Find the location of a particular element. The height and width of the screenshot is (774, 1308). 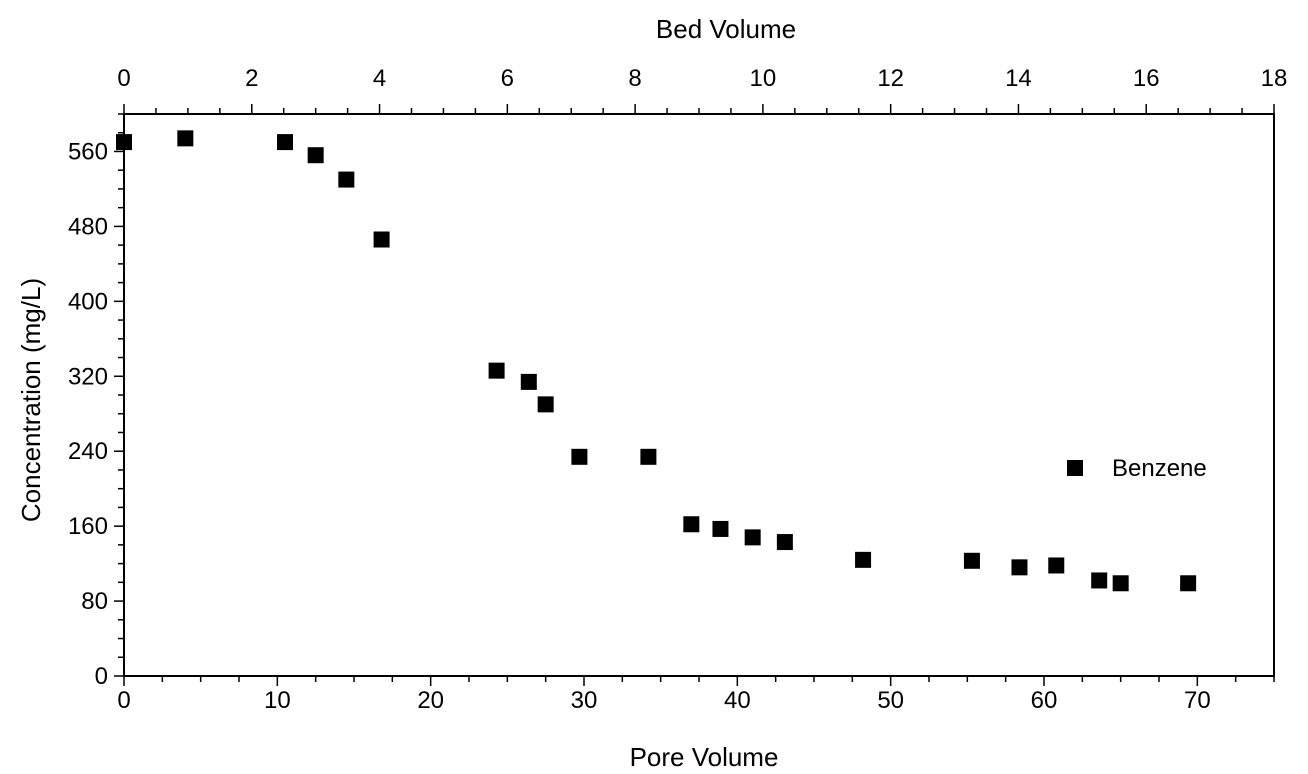

x-axis-title: Pore Volume is located at coordinates (704, 757).